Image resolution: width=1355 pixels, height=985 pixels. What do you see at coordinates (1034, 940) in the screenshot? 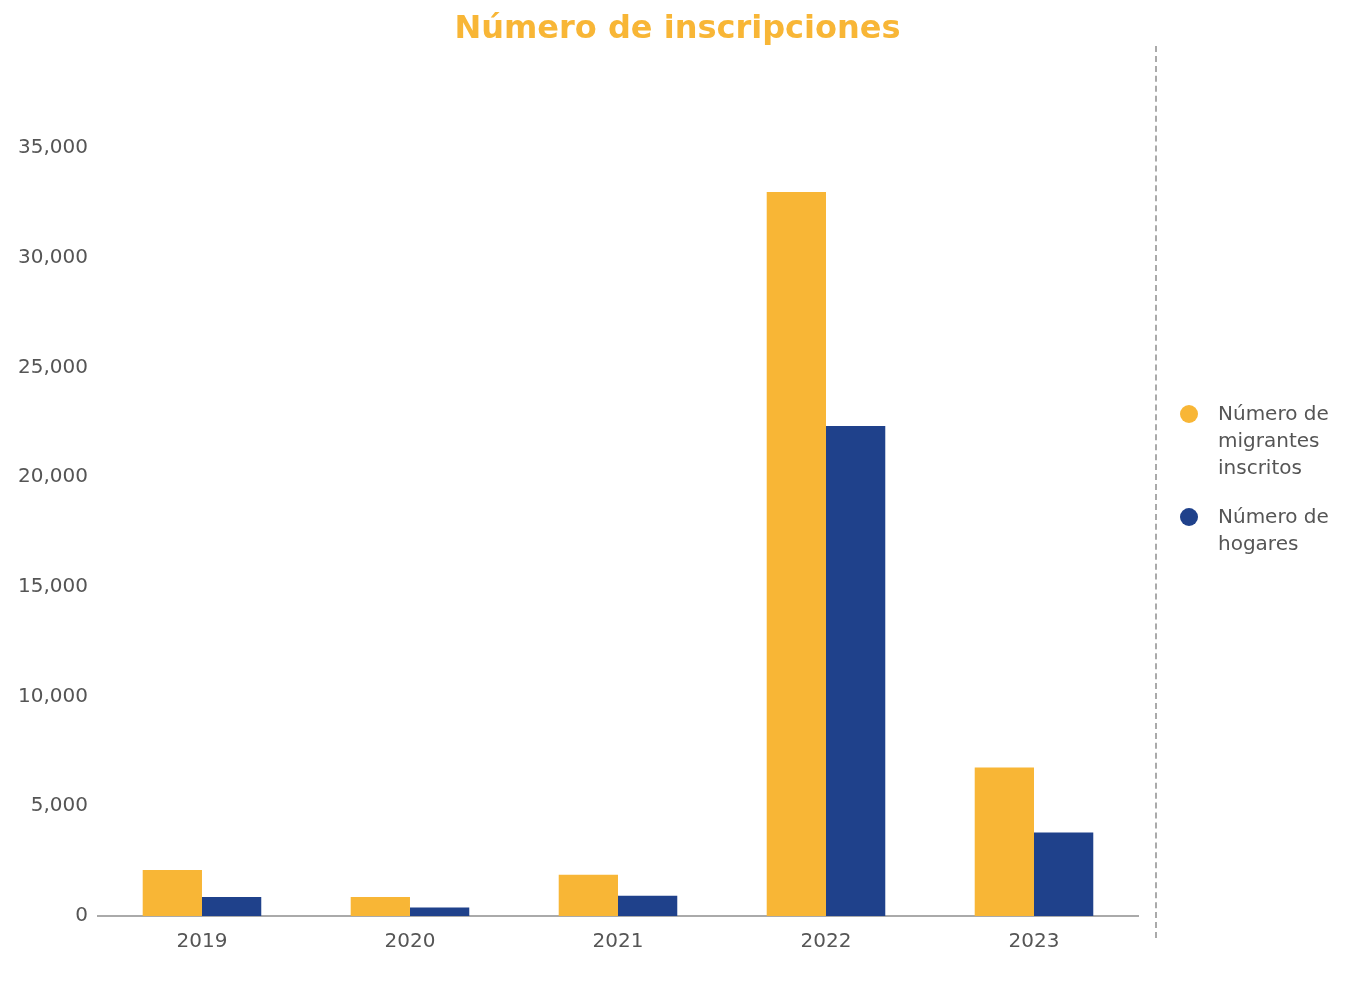
I see `x-tick-label: 2023` at bounding box center [1034, 940].